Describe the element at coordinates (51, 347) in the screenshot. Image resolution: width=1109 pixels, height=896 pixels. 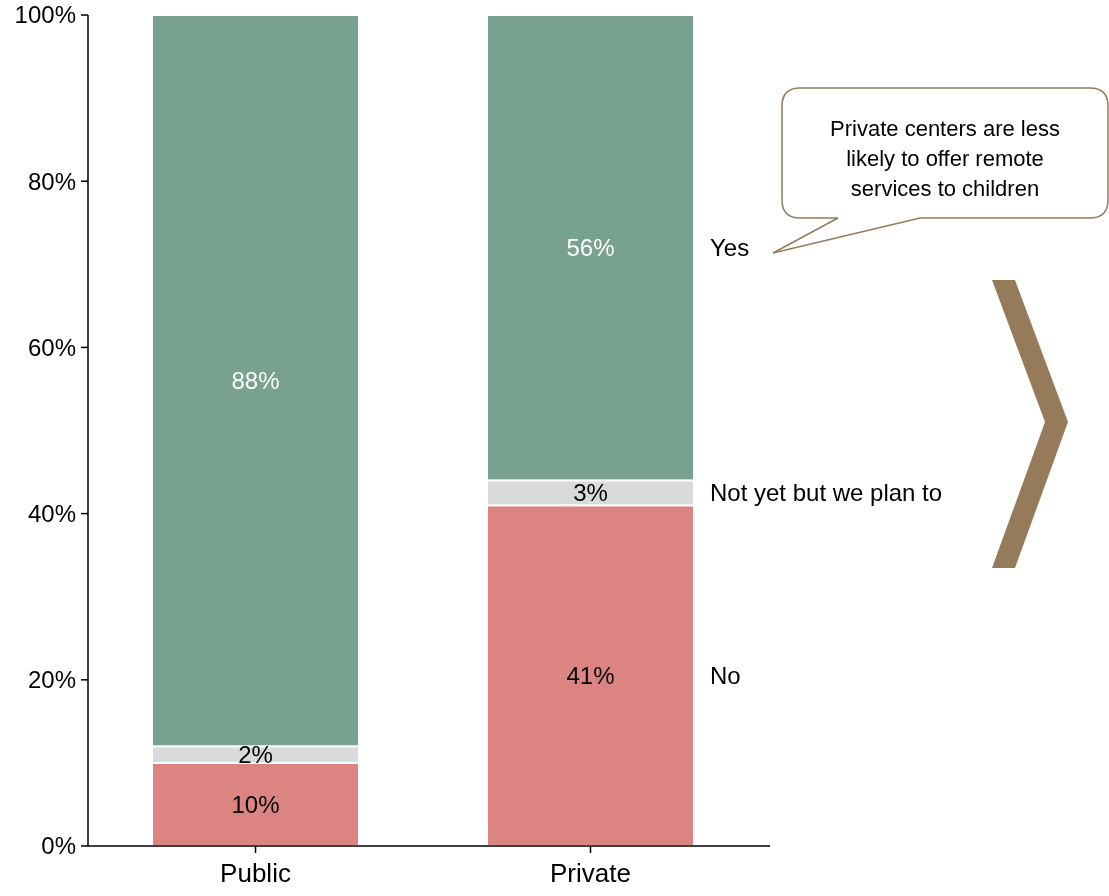
I see `y-tick-label: 60%` at that location.